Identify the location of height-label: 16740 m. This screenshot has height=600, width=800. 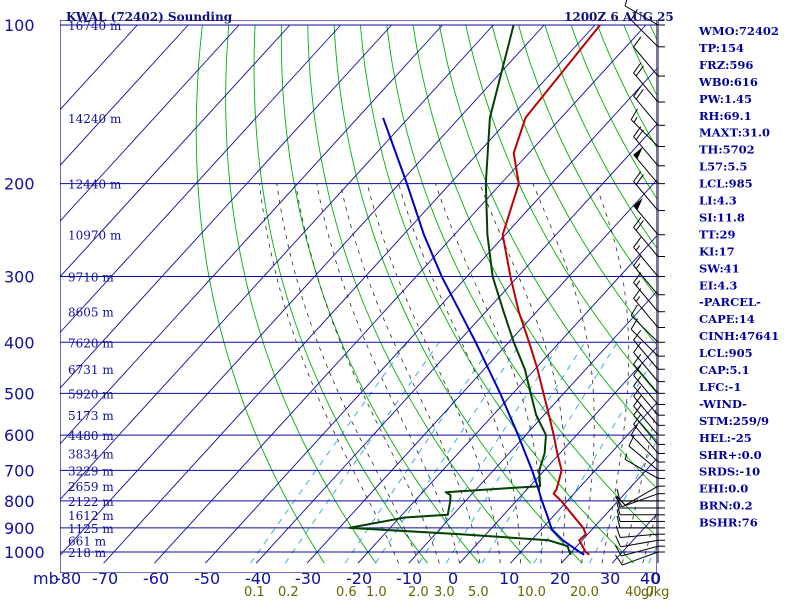
(95, 26).